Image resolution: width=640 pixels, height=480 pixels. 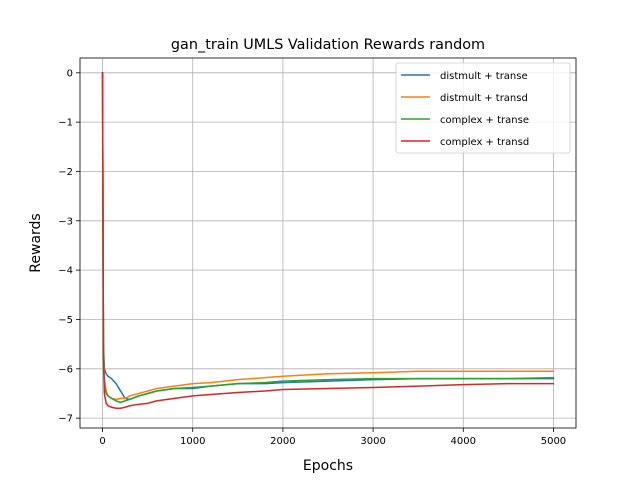 What do you see at coordinates (484, 142) in the screenshot?
I see `legend-label-complex-transd: complex + transd` at bounding box center [484, 142].